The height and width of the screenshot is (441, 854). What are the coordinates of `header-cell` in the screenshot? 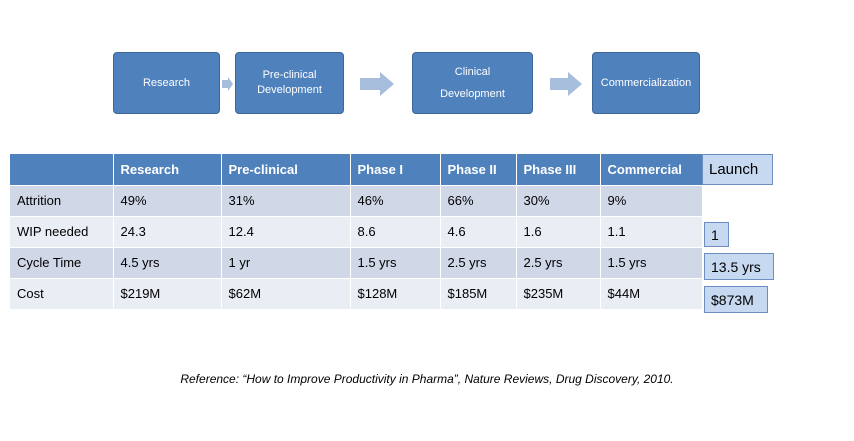 It's located at (62, 170).